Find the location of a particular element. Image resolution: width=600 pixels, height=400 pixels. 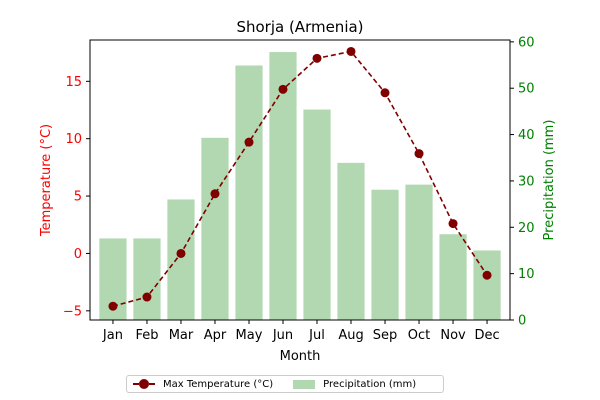

right-y-tick-label: 0 is located at coordinates (522, 321).